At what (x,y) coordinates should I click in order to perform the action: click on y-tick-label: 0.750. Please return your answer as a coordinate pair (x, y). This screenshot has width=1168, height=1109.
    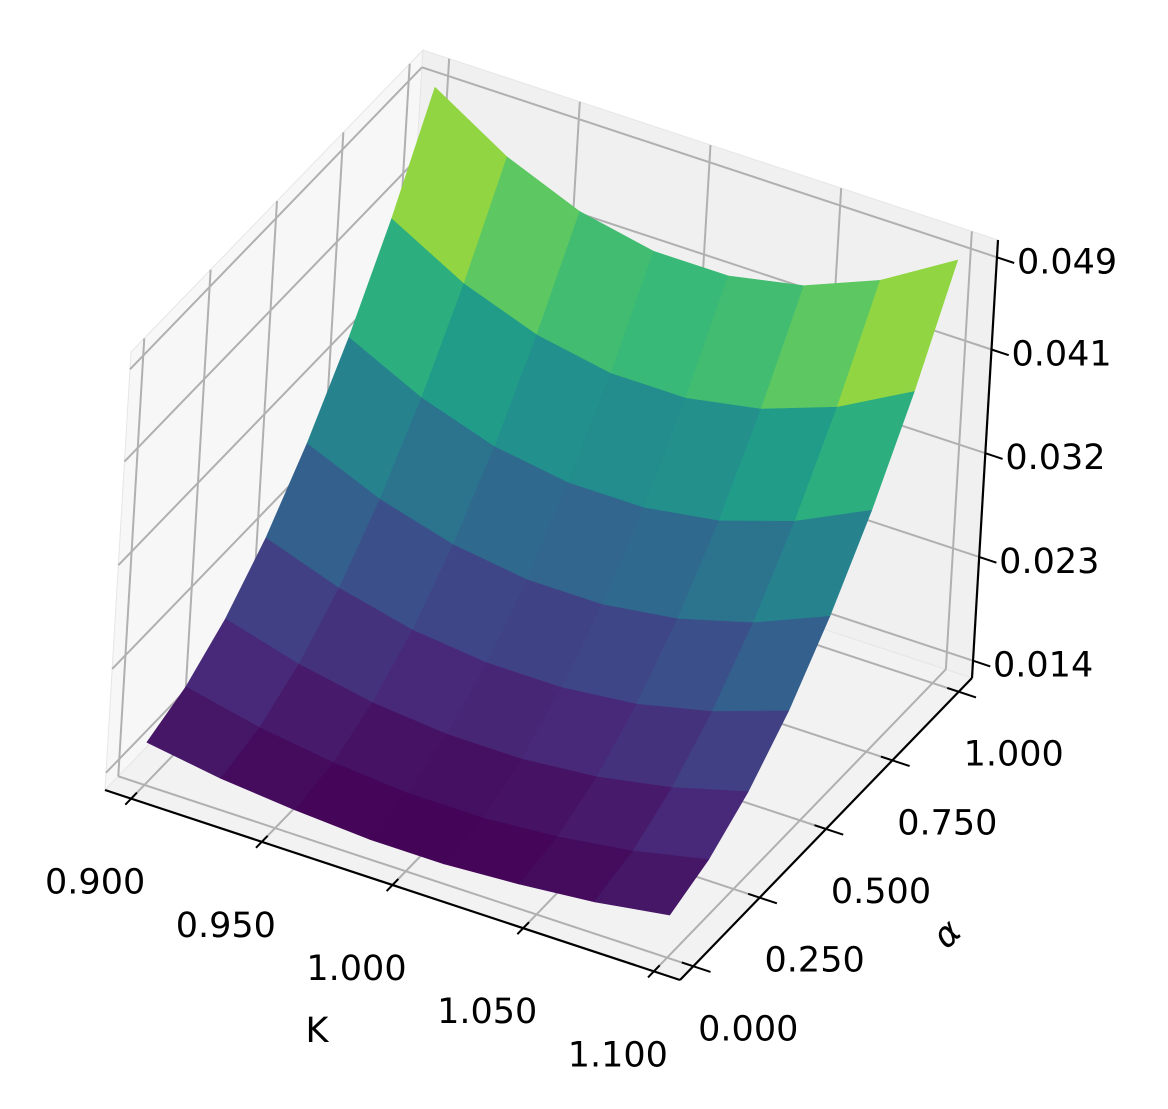
    Looking at the image, I should click on (947, 823).